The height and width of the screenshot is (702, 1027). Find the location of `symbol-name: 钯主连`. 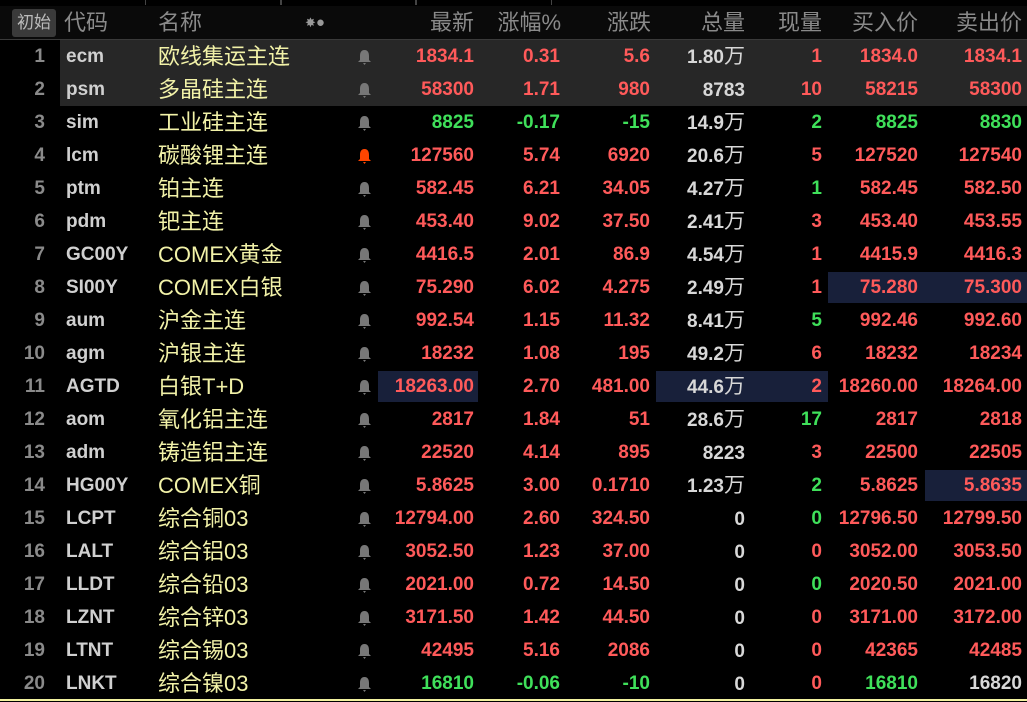

symbol-name: 钯主连 is located at coordinates (191, 221).